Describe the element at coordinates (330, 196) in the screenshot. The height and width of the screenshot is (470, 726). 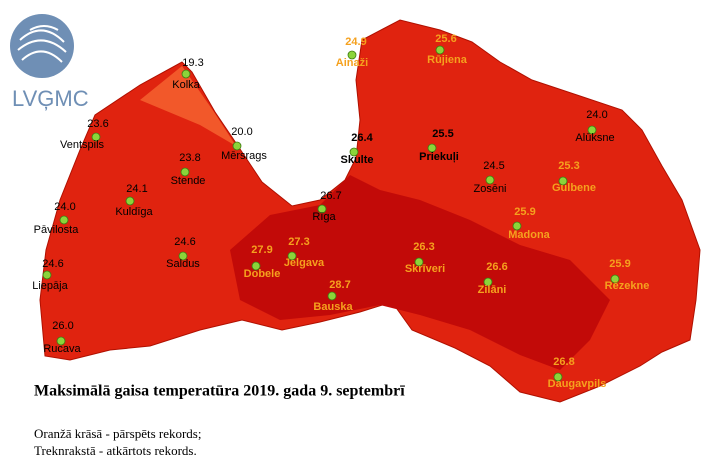
I see `station-value: 26.7` at that location.